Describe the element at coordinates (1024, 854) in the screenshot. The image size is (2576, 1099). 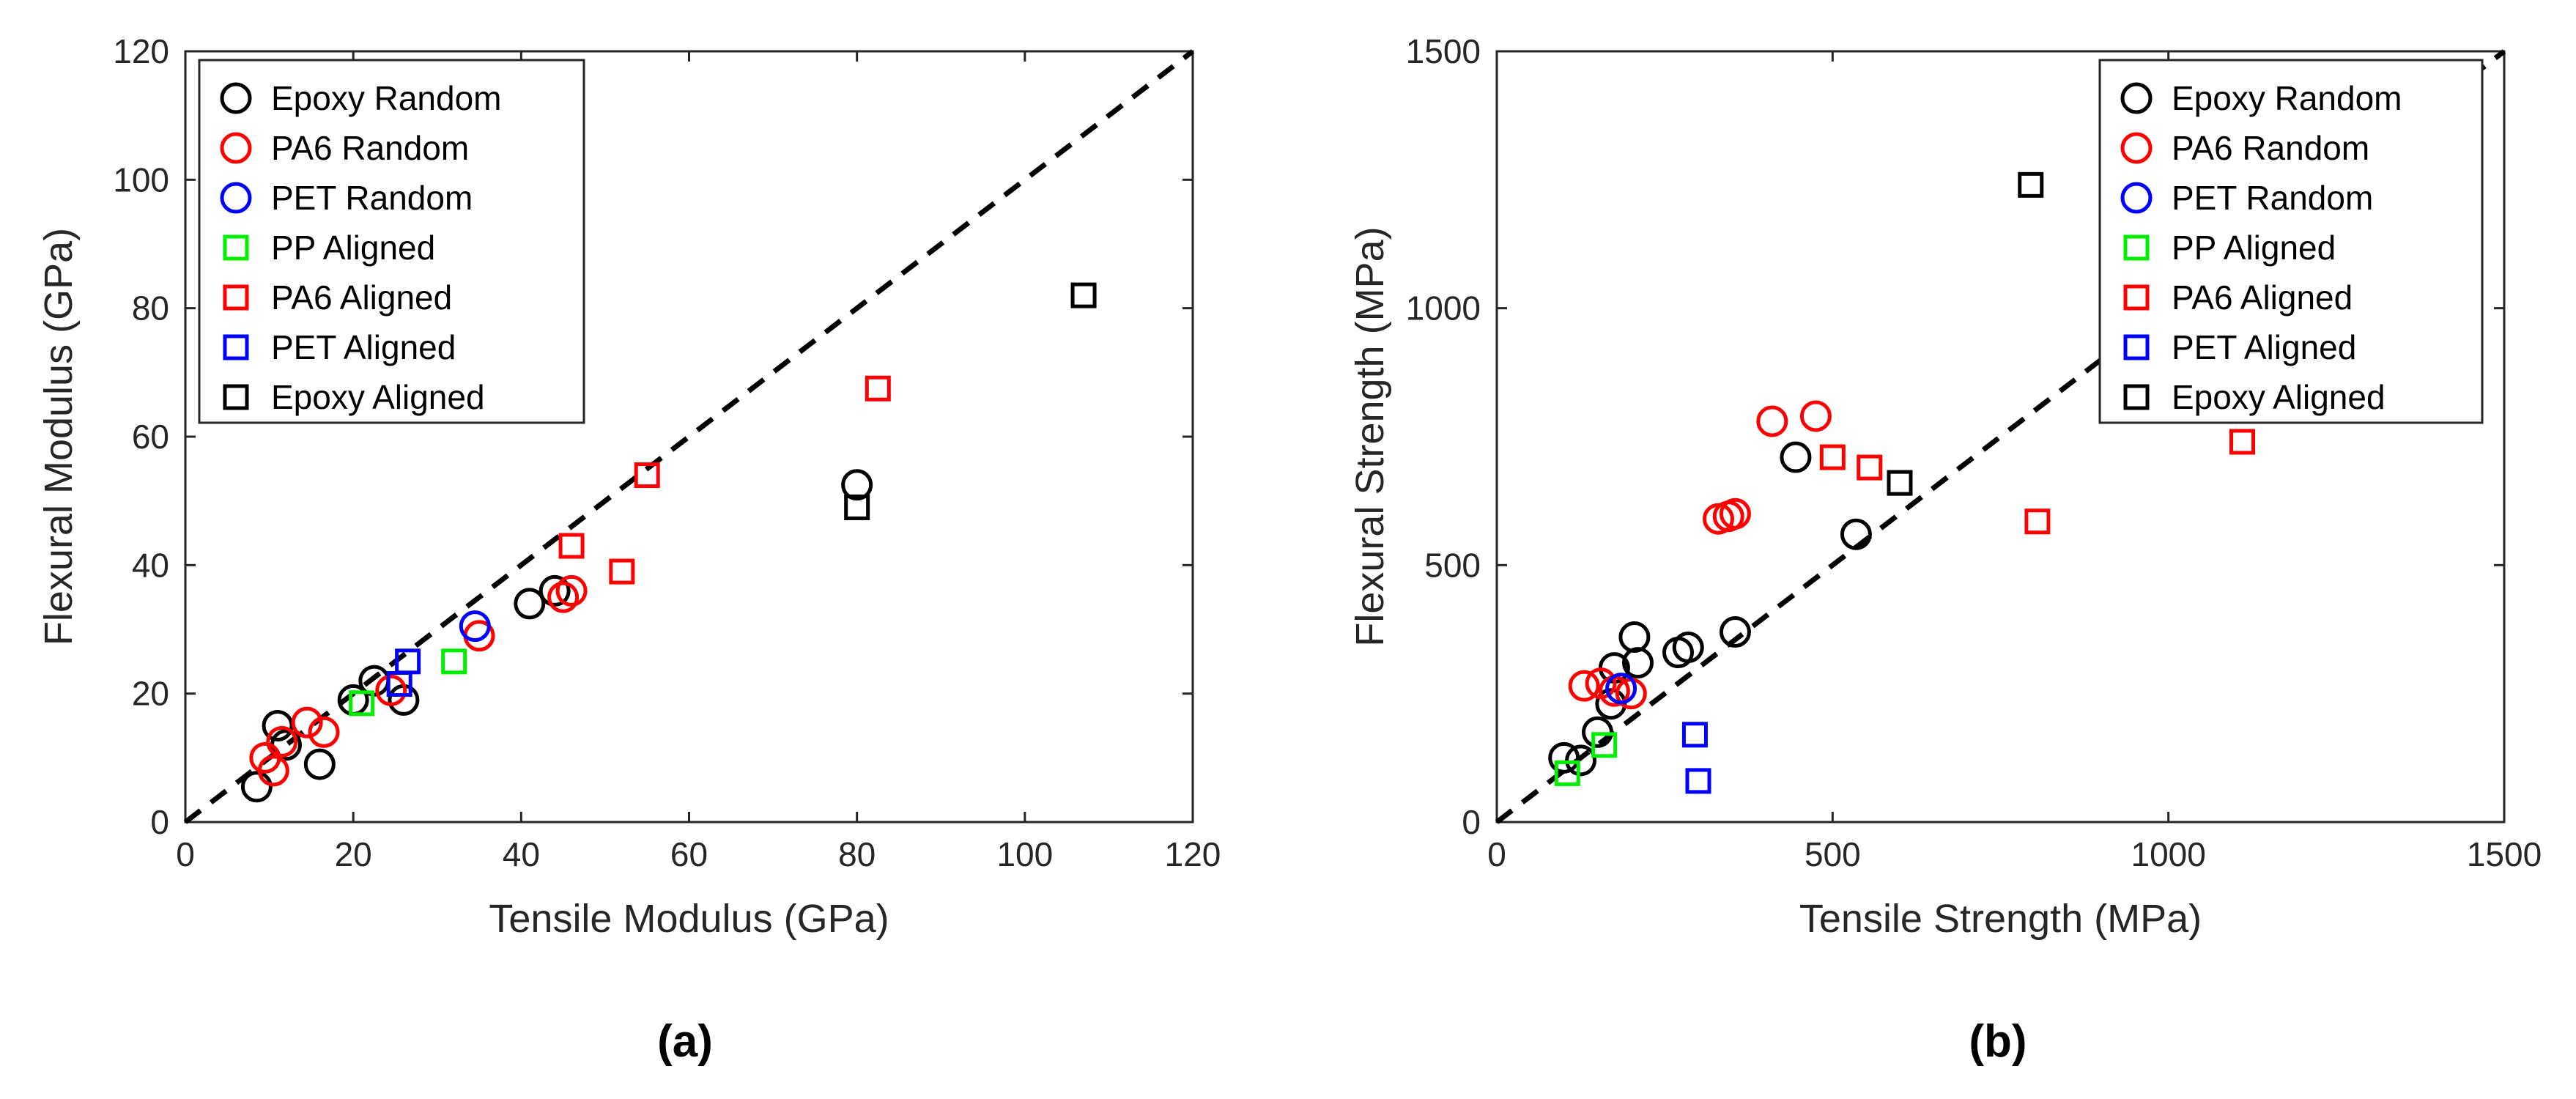
I see `x-tick-label: 100` at that location.